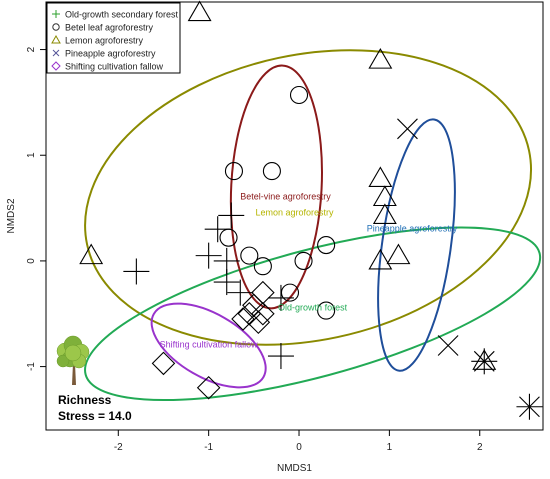 The image size is (550, 479). Describe the element at coordinates (31, 261) in the screenshot. I see `y-tick-label: 0` at that location.